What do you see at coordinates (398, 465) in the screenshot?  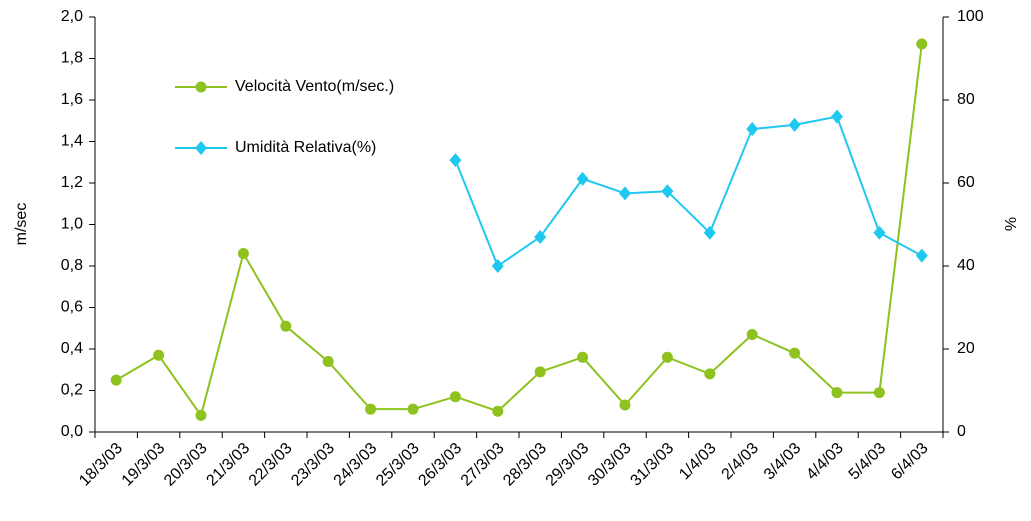 I see `x-tick-label: 25/3/03` at bounding box center [398, 465].